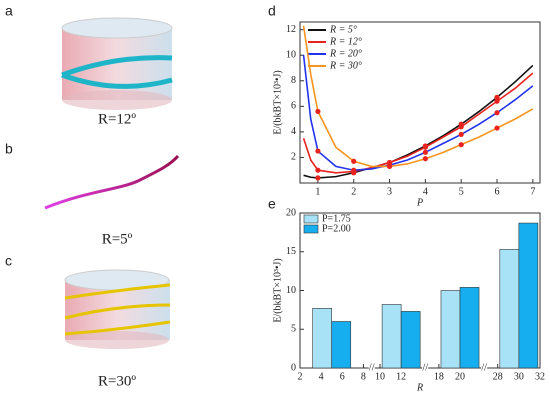  Describe the element at coordinates (461, 191) in the screenshot. I see `x-tick-label: 5` at that location.